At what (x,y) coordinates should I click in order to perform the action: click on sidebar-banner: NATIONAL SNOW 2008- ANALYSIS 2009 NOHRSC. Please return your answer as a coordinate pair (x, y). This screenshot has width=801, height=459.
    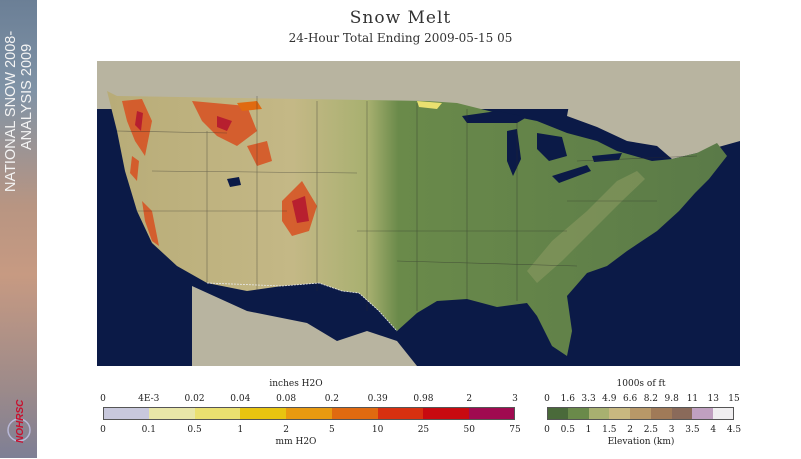
    Looking at the image, I should click on (18, 229).